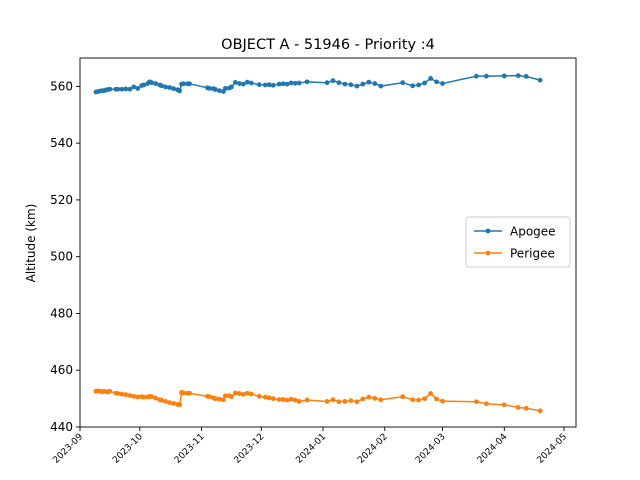 Image resolution: width=640 pixels, height=480 pixels. I want to click on y-tick-label: 500, so click(61, 257).